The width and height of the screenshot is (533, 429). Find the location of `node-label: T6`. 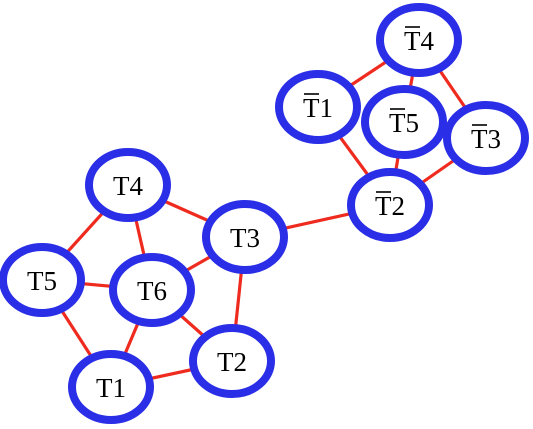

node-label: T6 is located at coordinates (152, 291).